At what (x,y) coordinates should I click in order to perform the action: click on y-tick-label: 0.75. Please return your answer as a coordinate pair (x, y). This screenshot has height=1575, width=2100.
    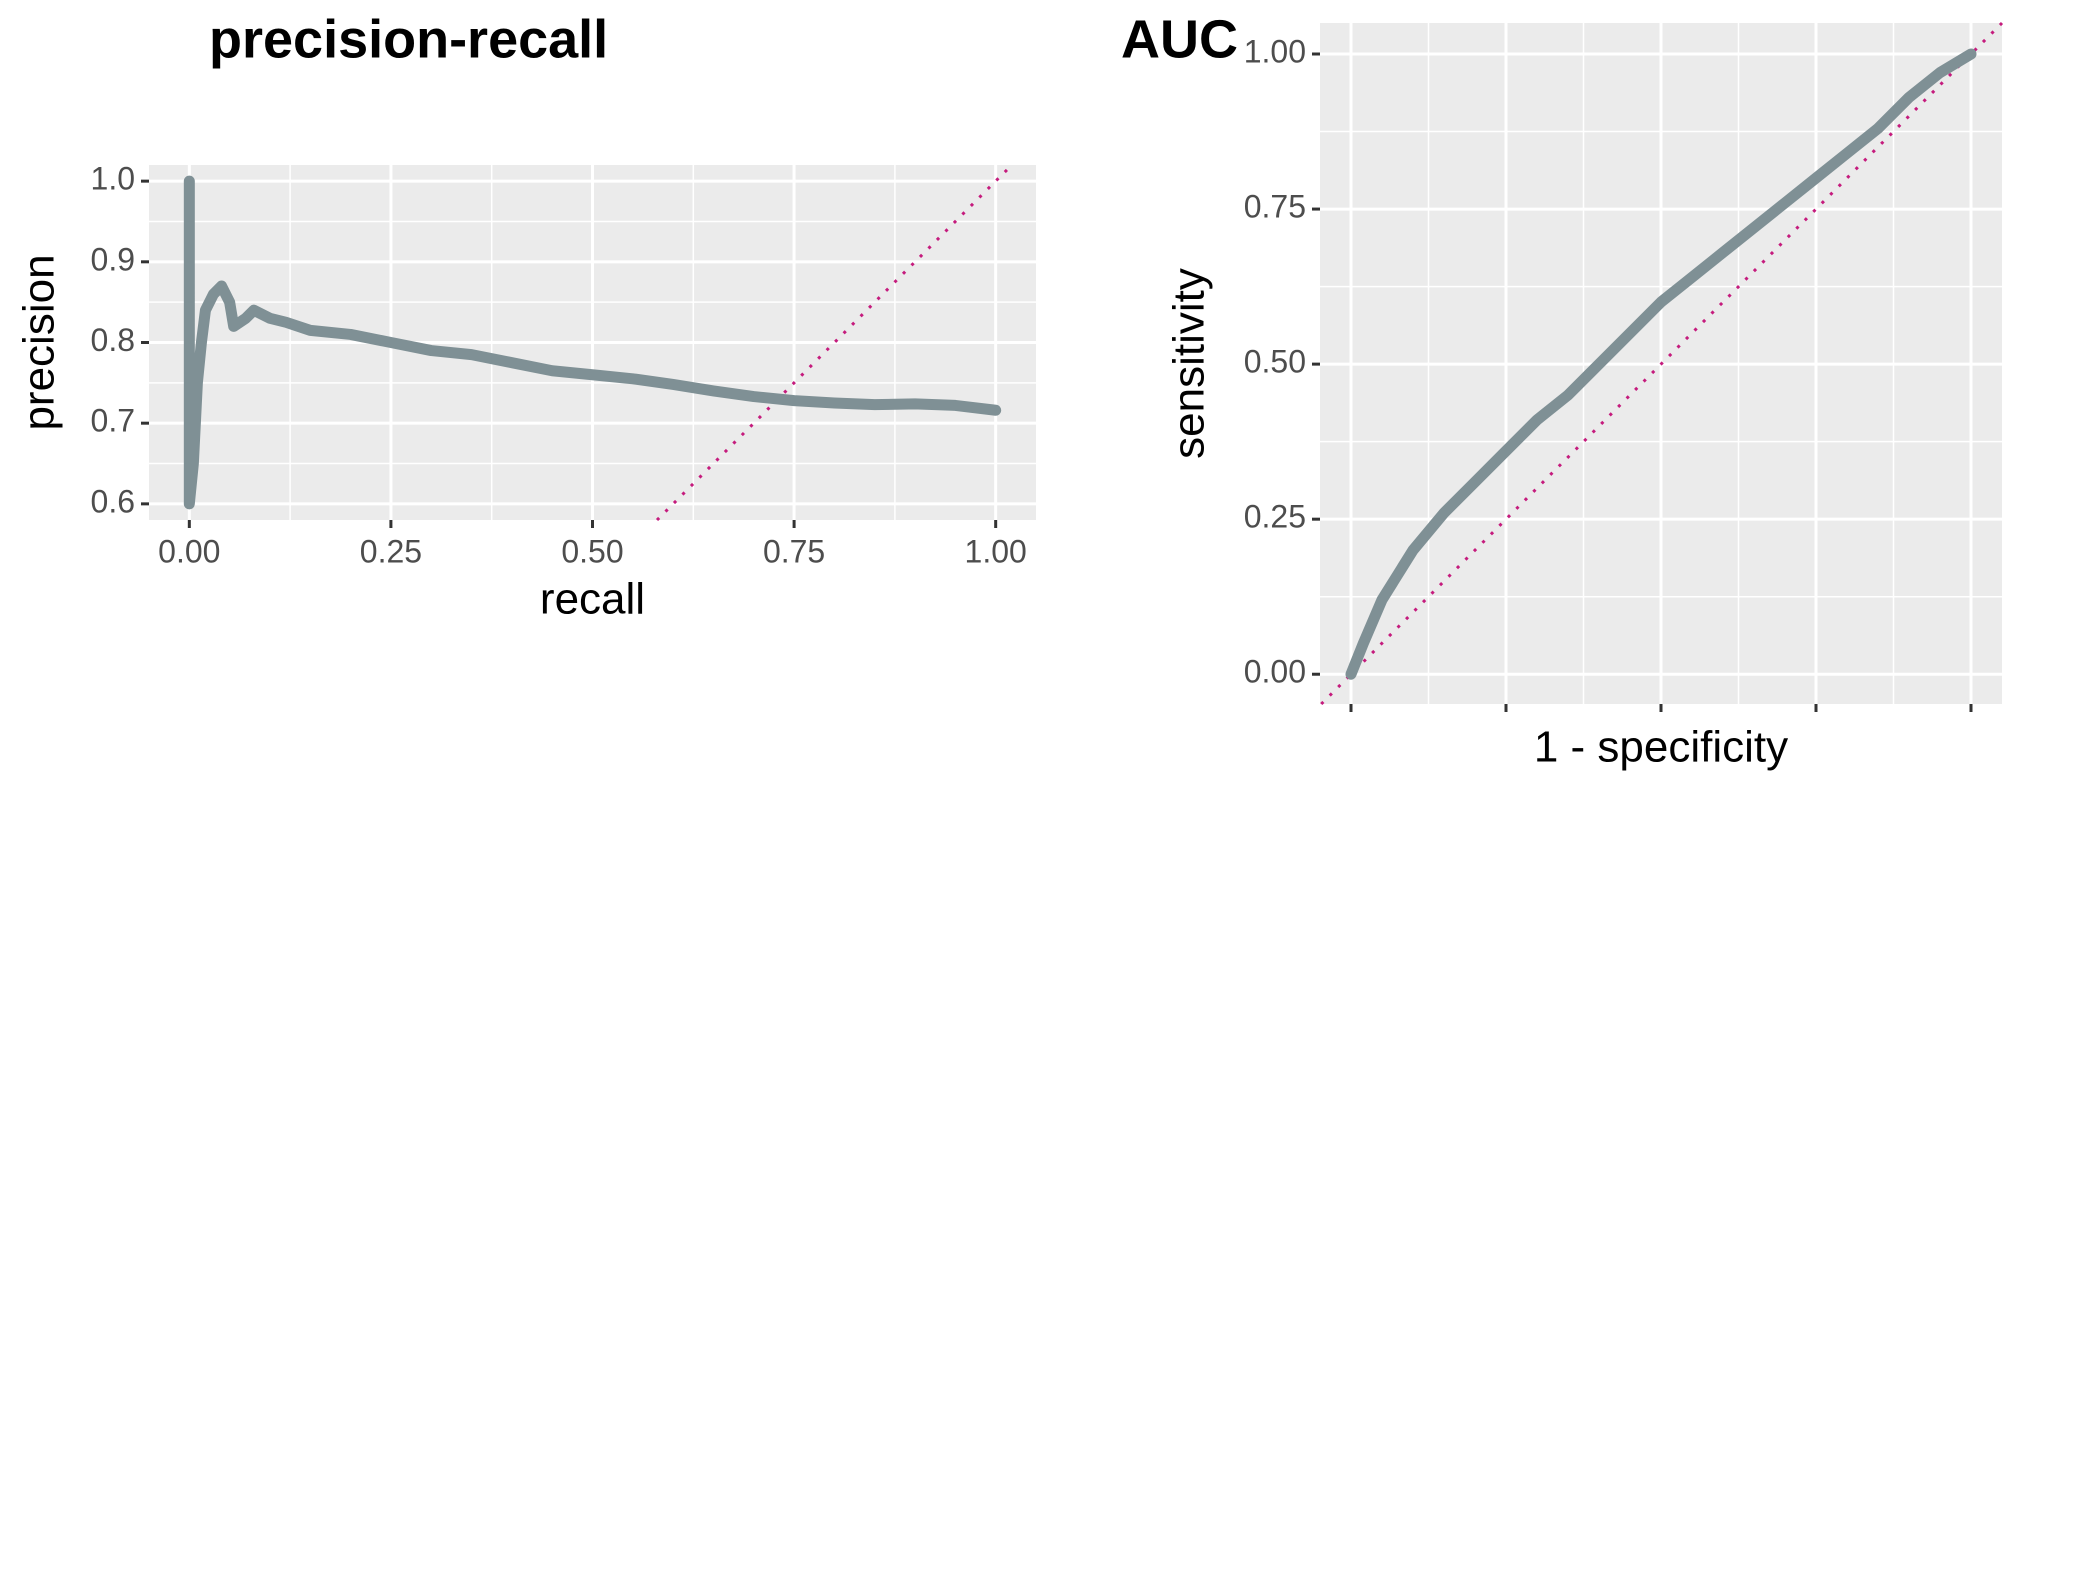
    Looking at the image, I should click on (1275, 207).